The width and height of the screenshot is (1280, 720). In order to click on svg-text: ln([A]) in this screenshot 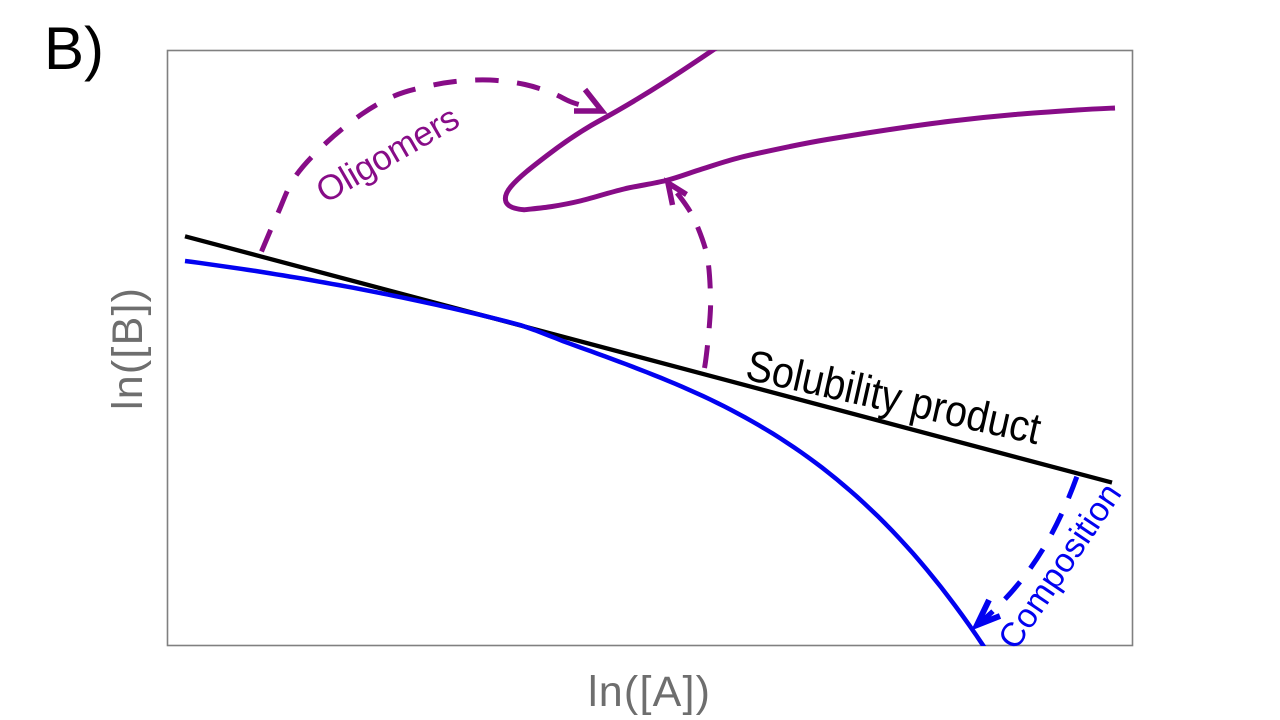, I will do `click(649, 692)`.